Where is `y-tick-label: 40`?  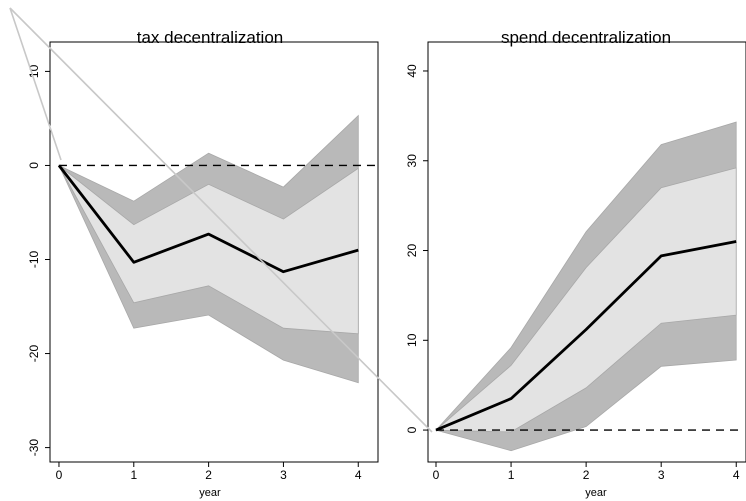 y-tick-label: 40 is located at coordinates (412, 71).